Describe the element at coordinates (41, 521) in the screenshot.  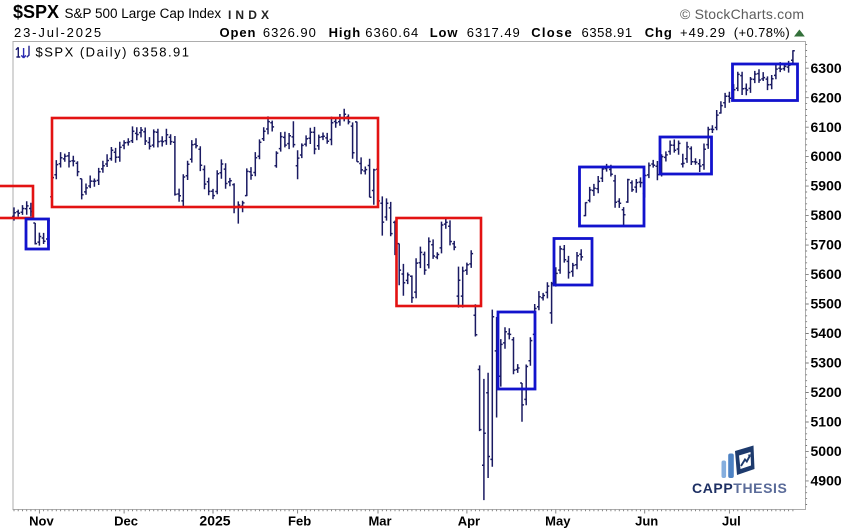
I see `svg-text: Nov` at that location.